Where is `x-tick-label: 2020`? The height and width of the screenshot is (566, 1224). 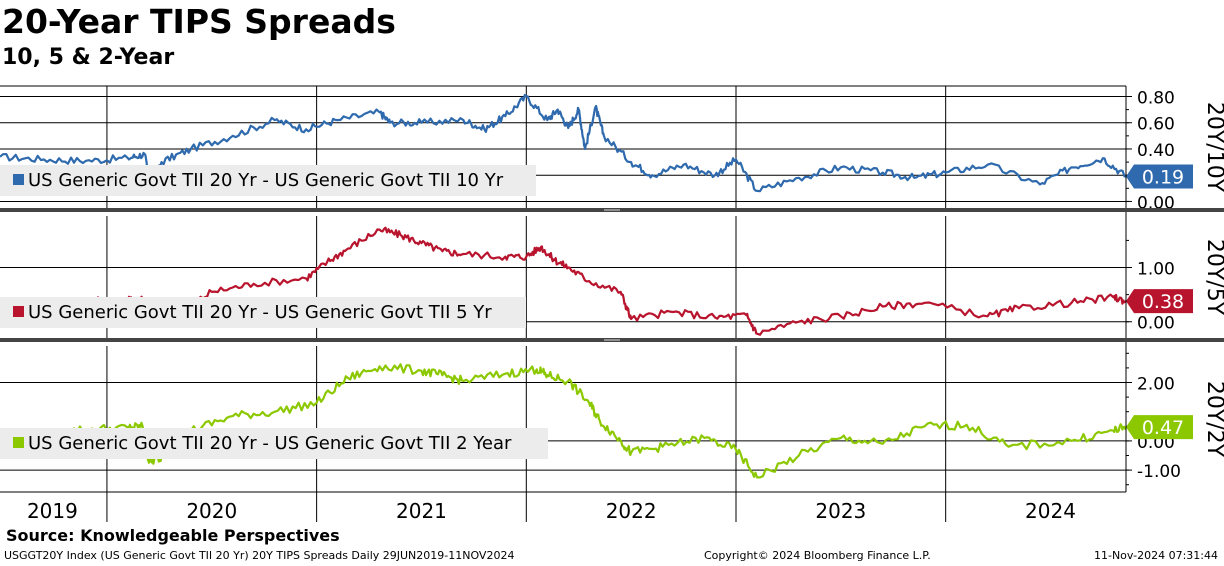
x-tick-label: 2020 is located at coordinates (211, 511).